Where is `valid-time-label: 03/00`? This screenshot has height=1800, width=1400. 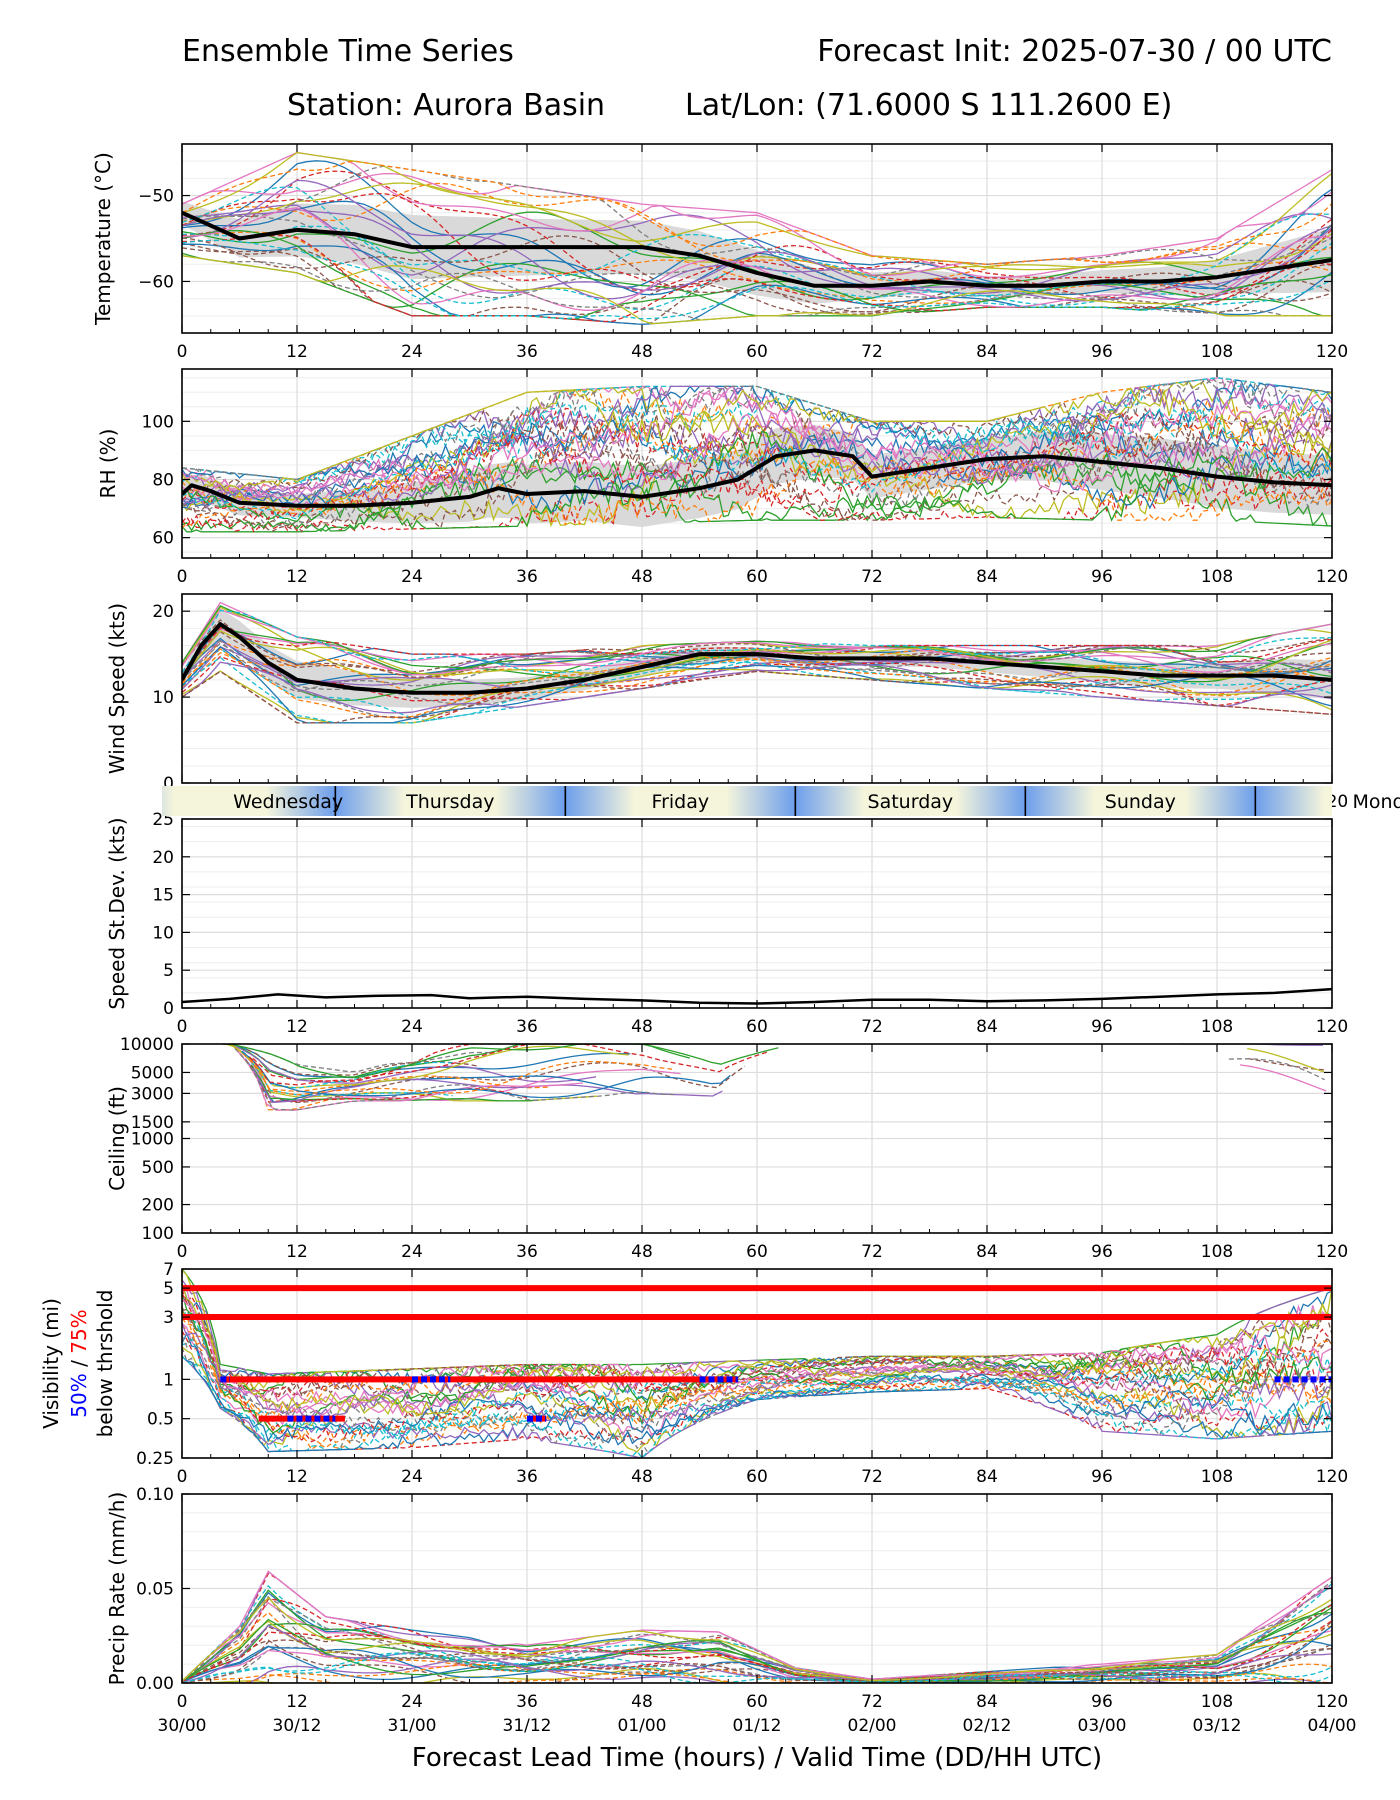 valid-time-label: 03/00 is located at coordinates (1102, 1726).